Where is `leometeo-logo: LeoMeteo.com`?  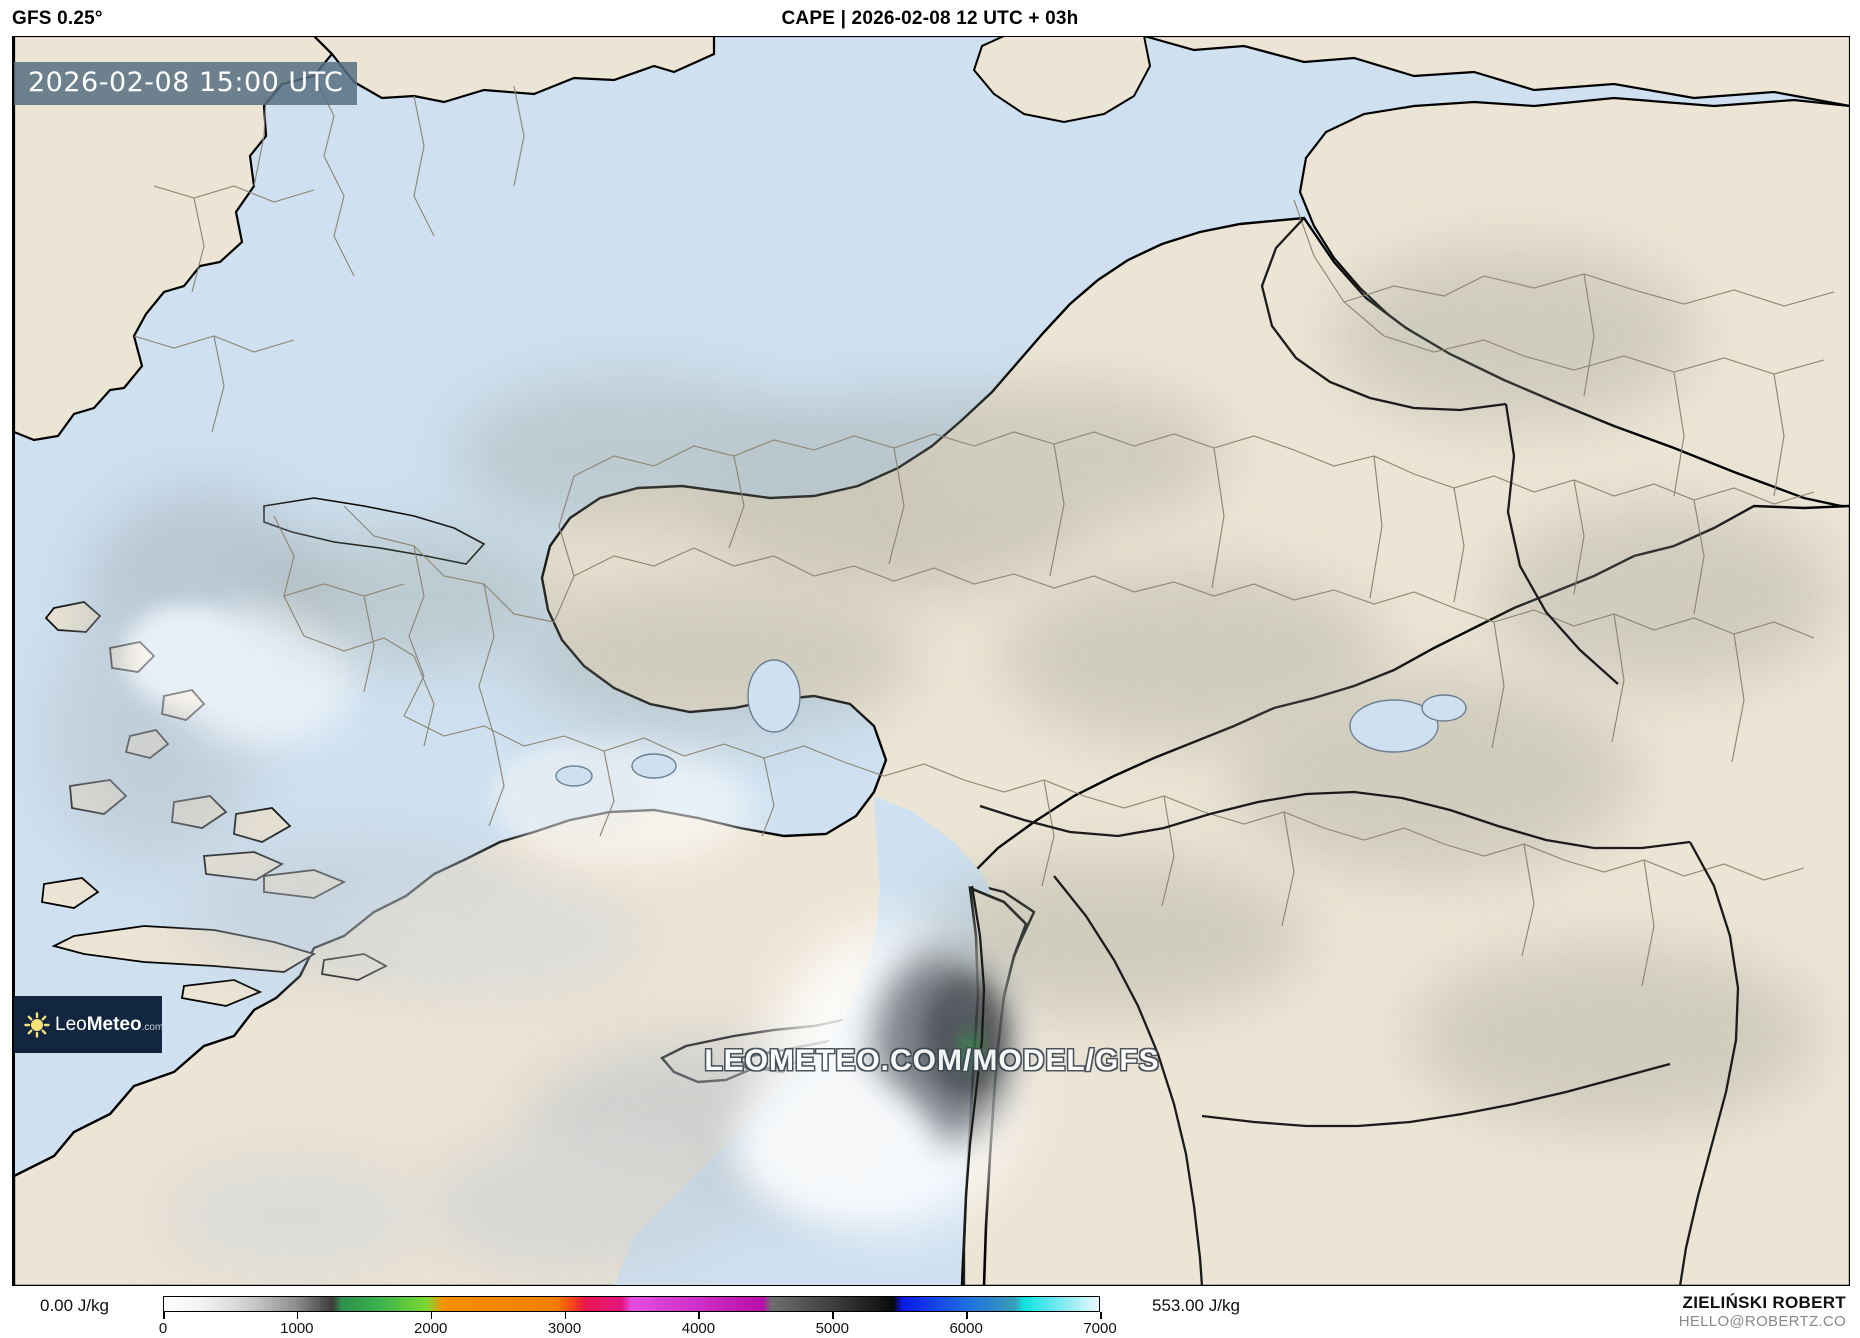 leometeo-logo: LeoMeteo.com is located at coordinates (88, 1024).